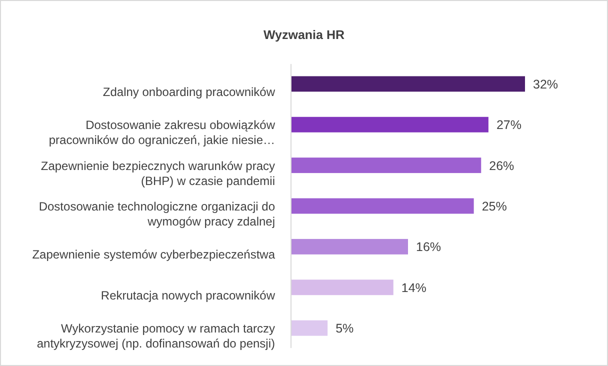 The image size is (608, 366). What do you see at coordinates (413, 287) in the screenshot?
I see `data-label: 14%` at bounding box center [413, 287].